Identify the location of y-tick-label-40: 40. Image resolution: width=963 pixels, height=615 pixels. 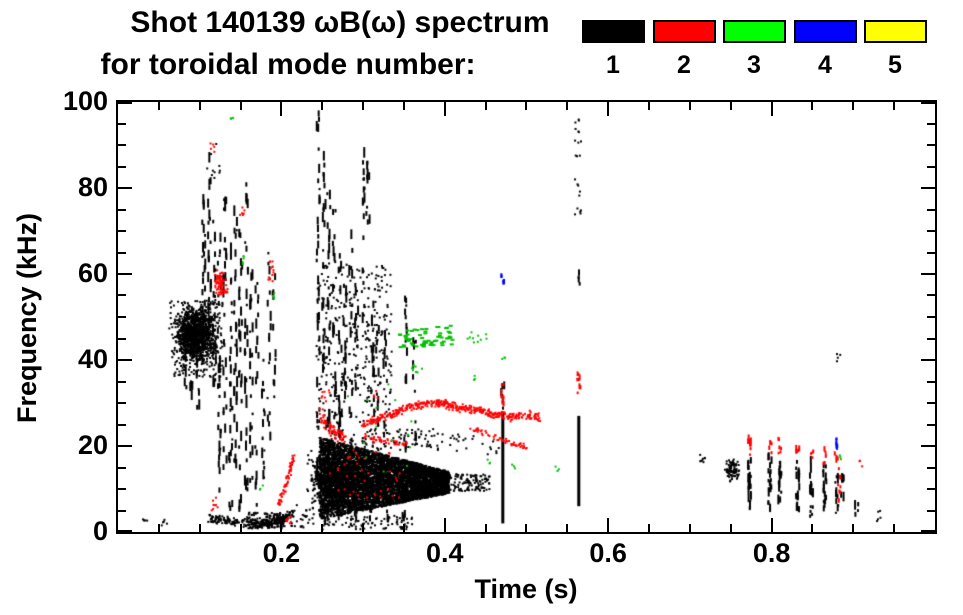
(92, 359).